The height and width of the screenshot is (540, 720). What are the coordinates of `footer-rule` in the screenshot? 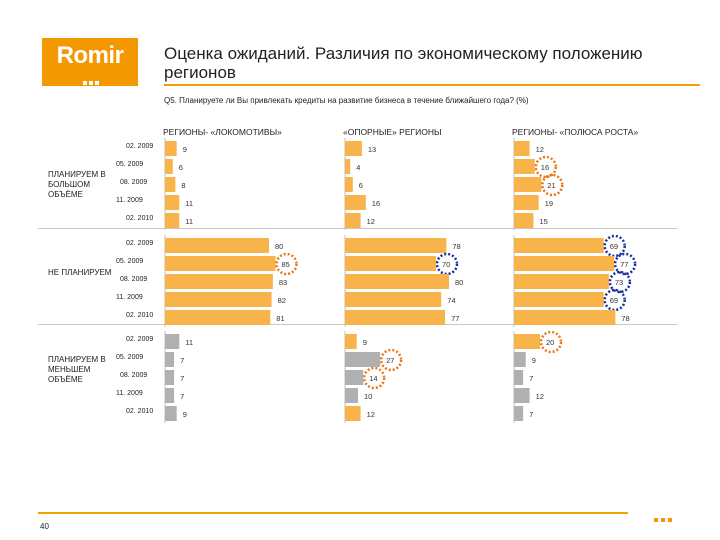 It's located at (333, 513).